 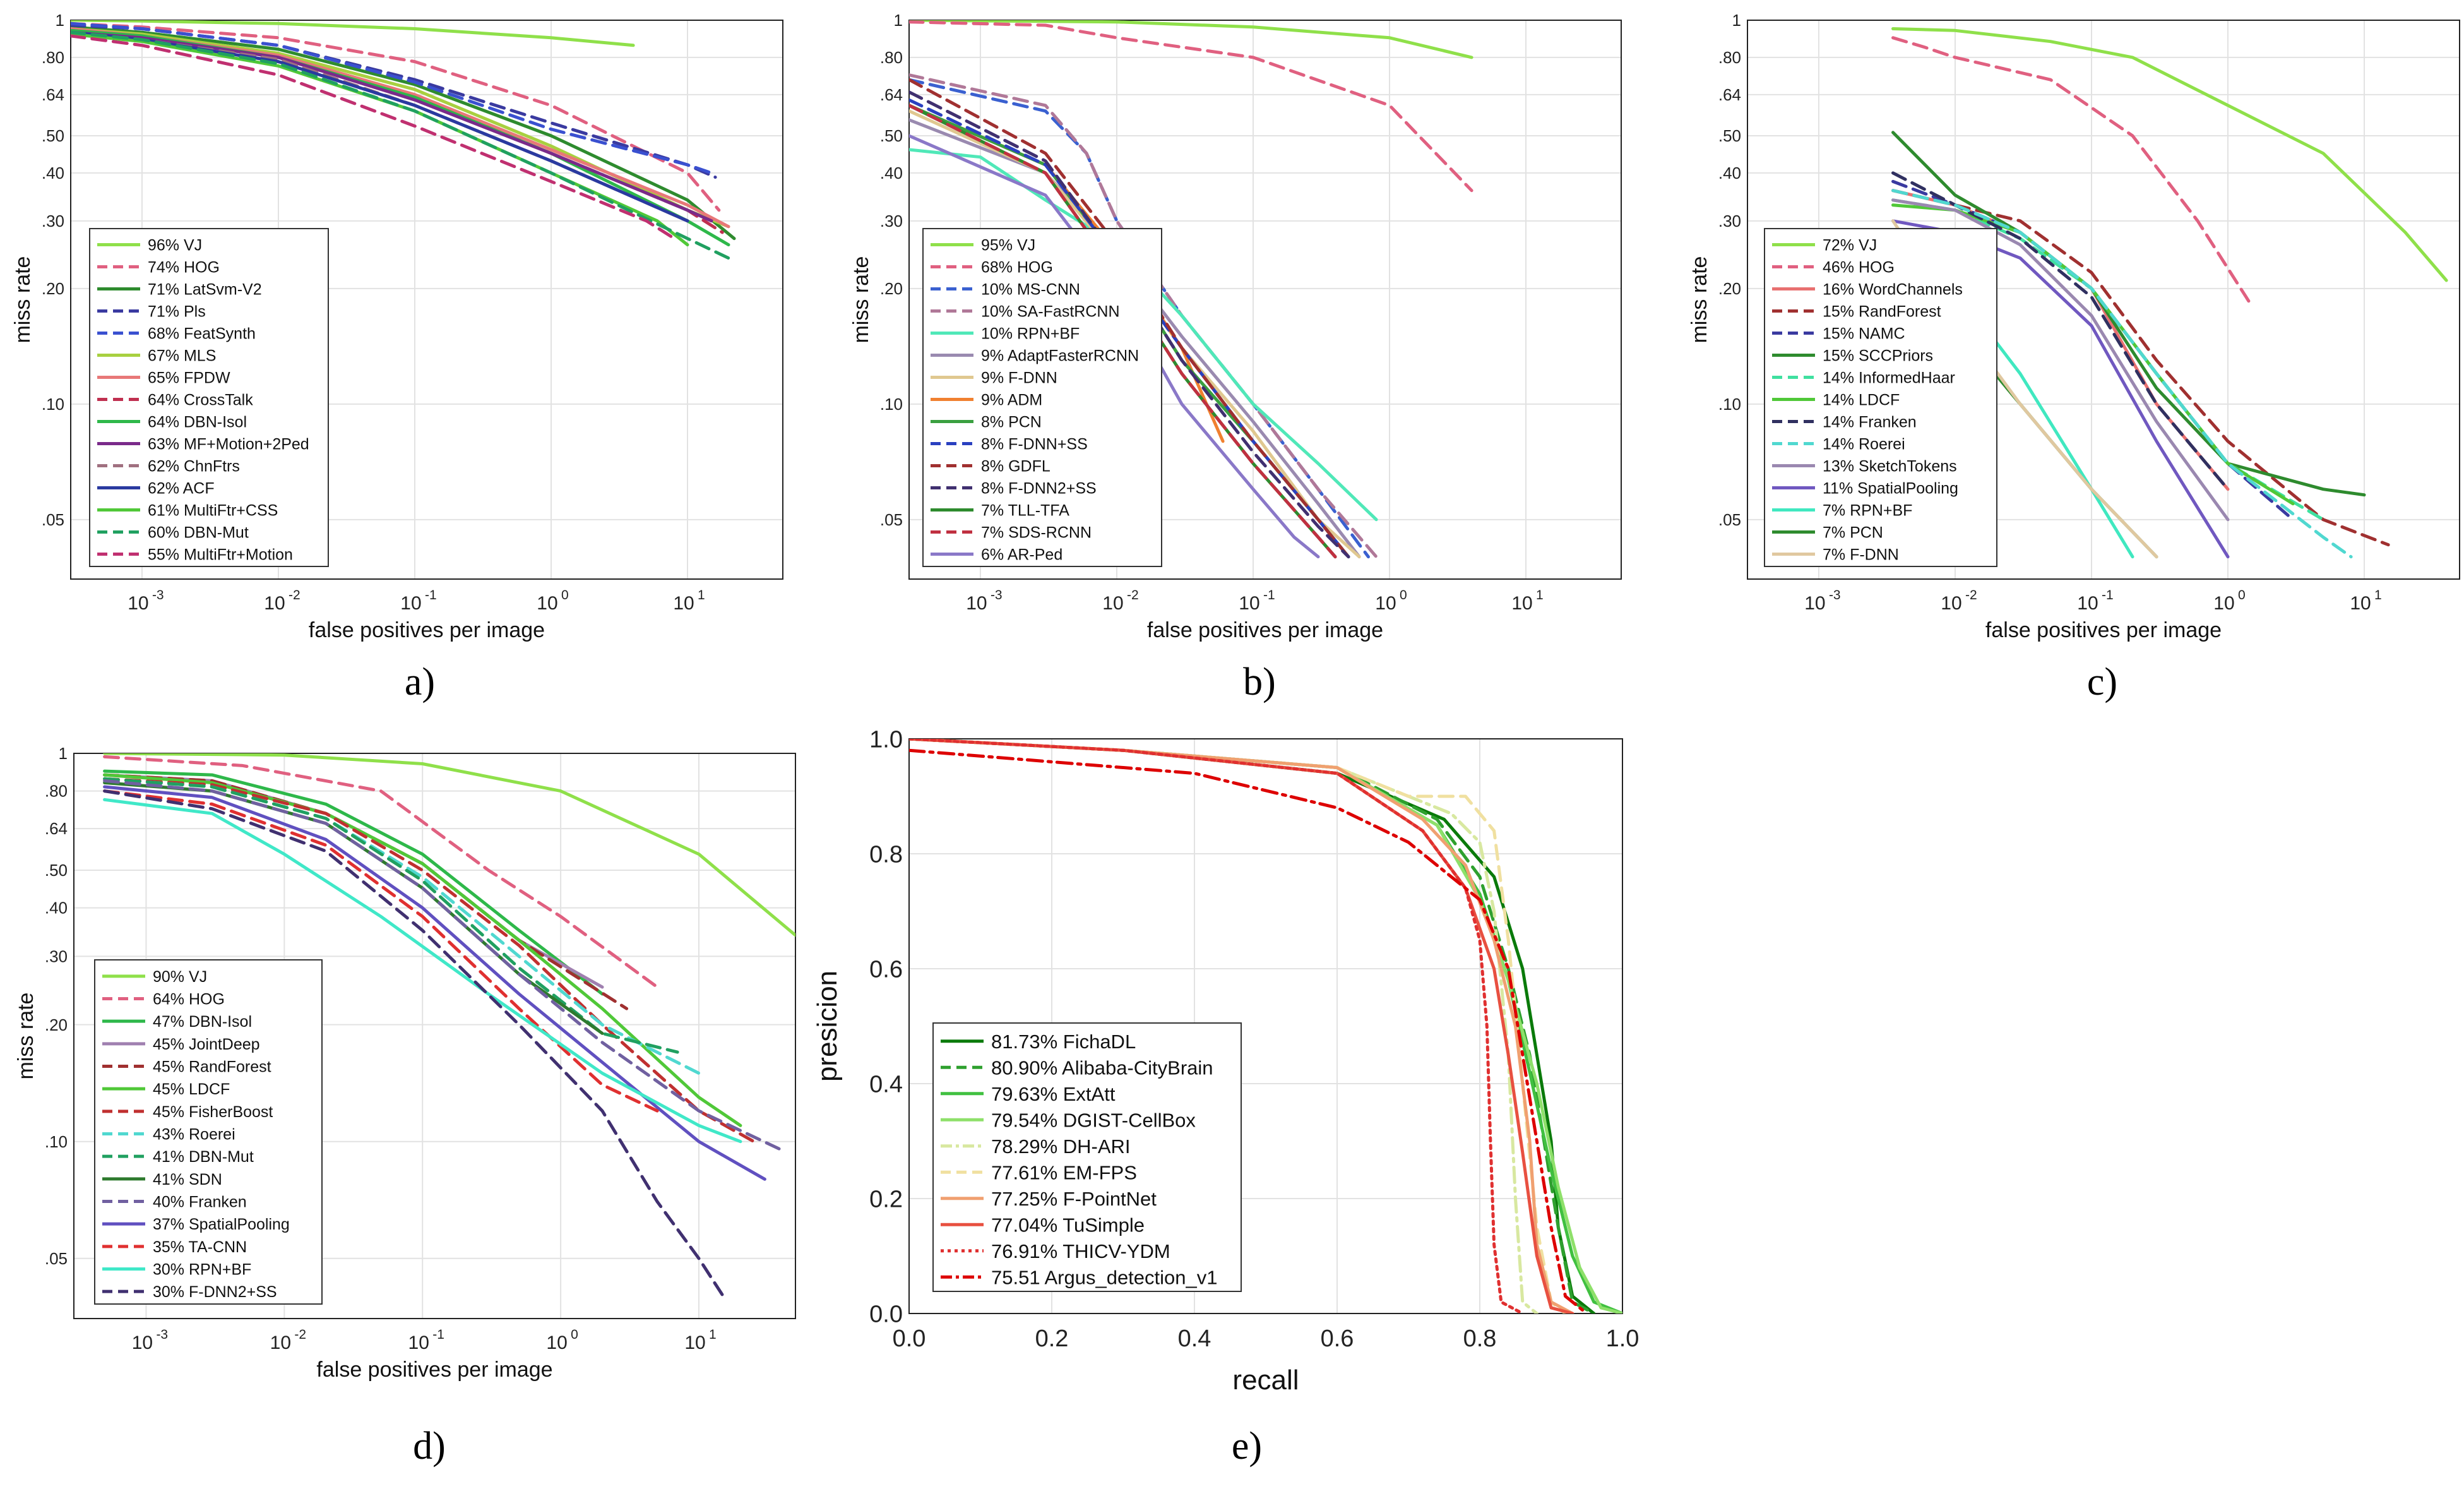 What do you see at coordinates (1729, 404) in the screenshot?
I see `y-tick-label: .10` at bounding box center [1729, 404].